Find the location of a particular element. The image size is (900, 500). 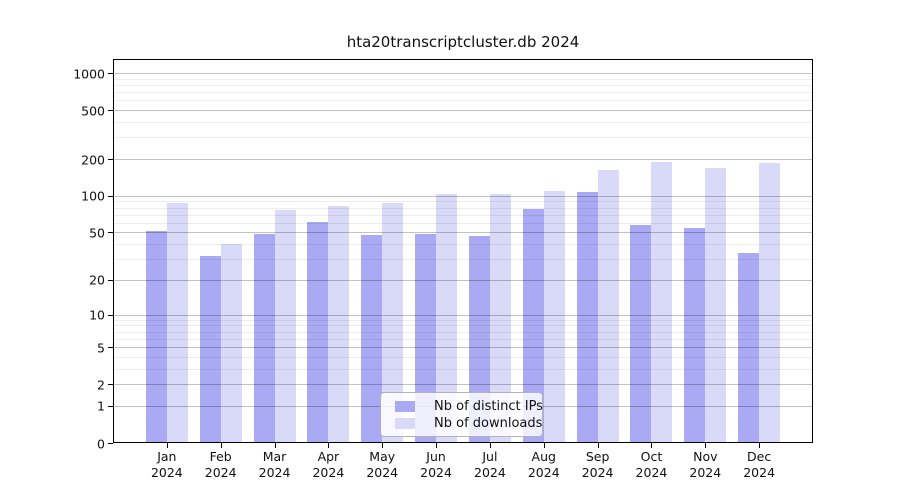

y-tick-label: 5 is located at coordinates (101, 348).